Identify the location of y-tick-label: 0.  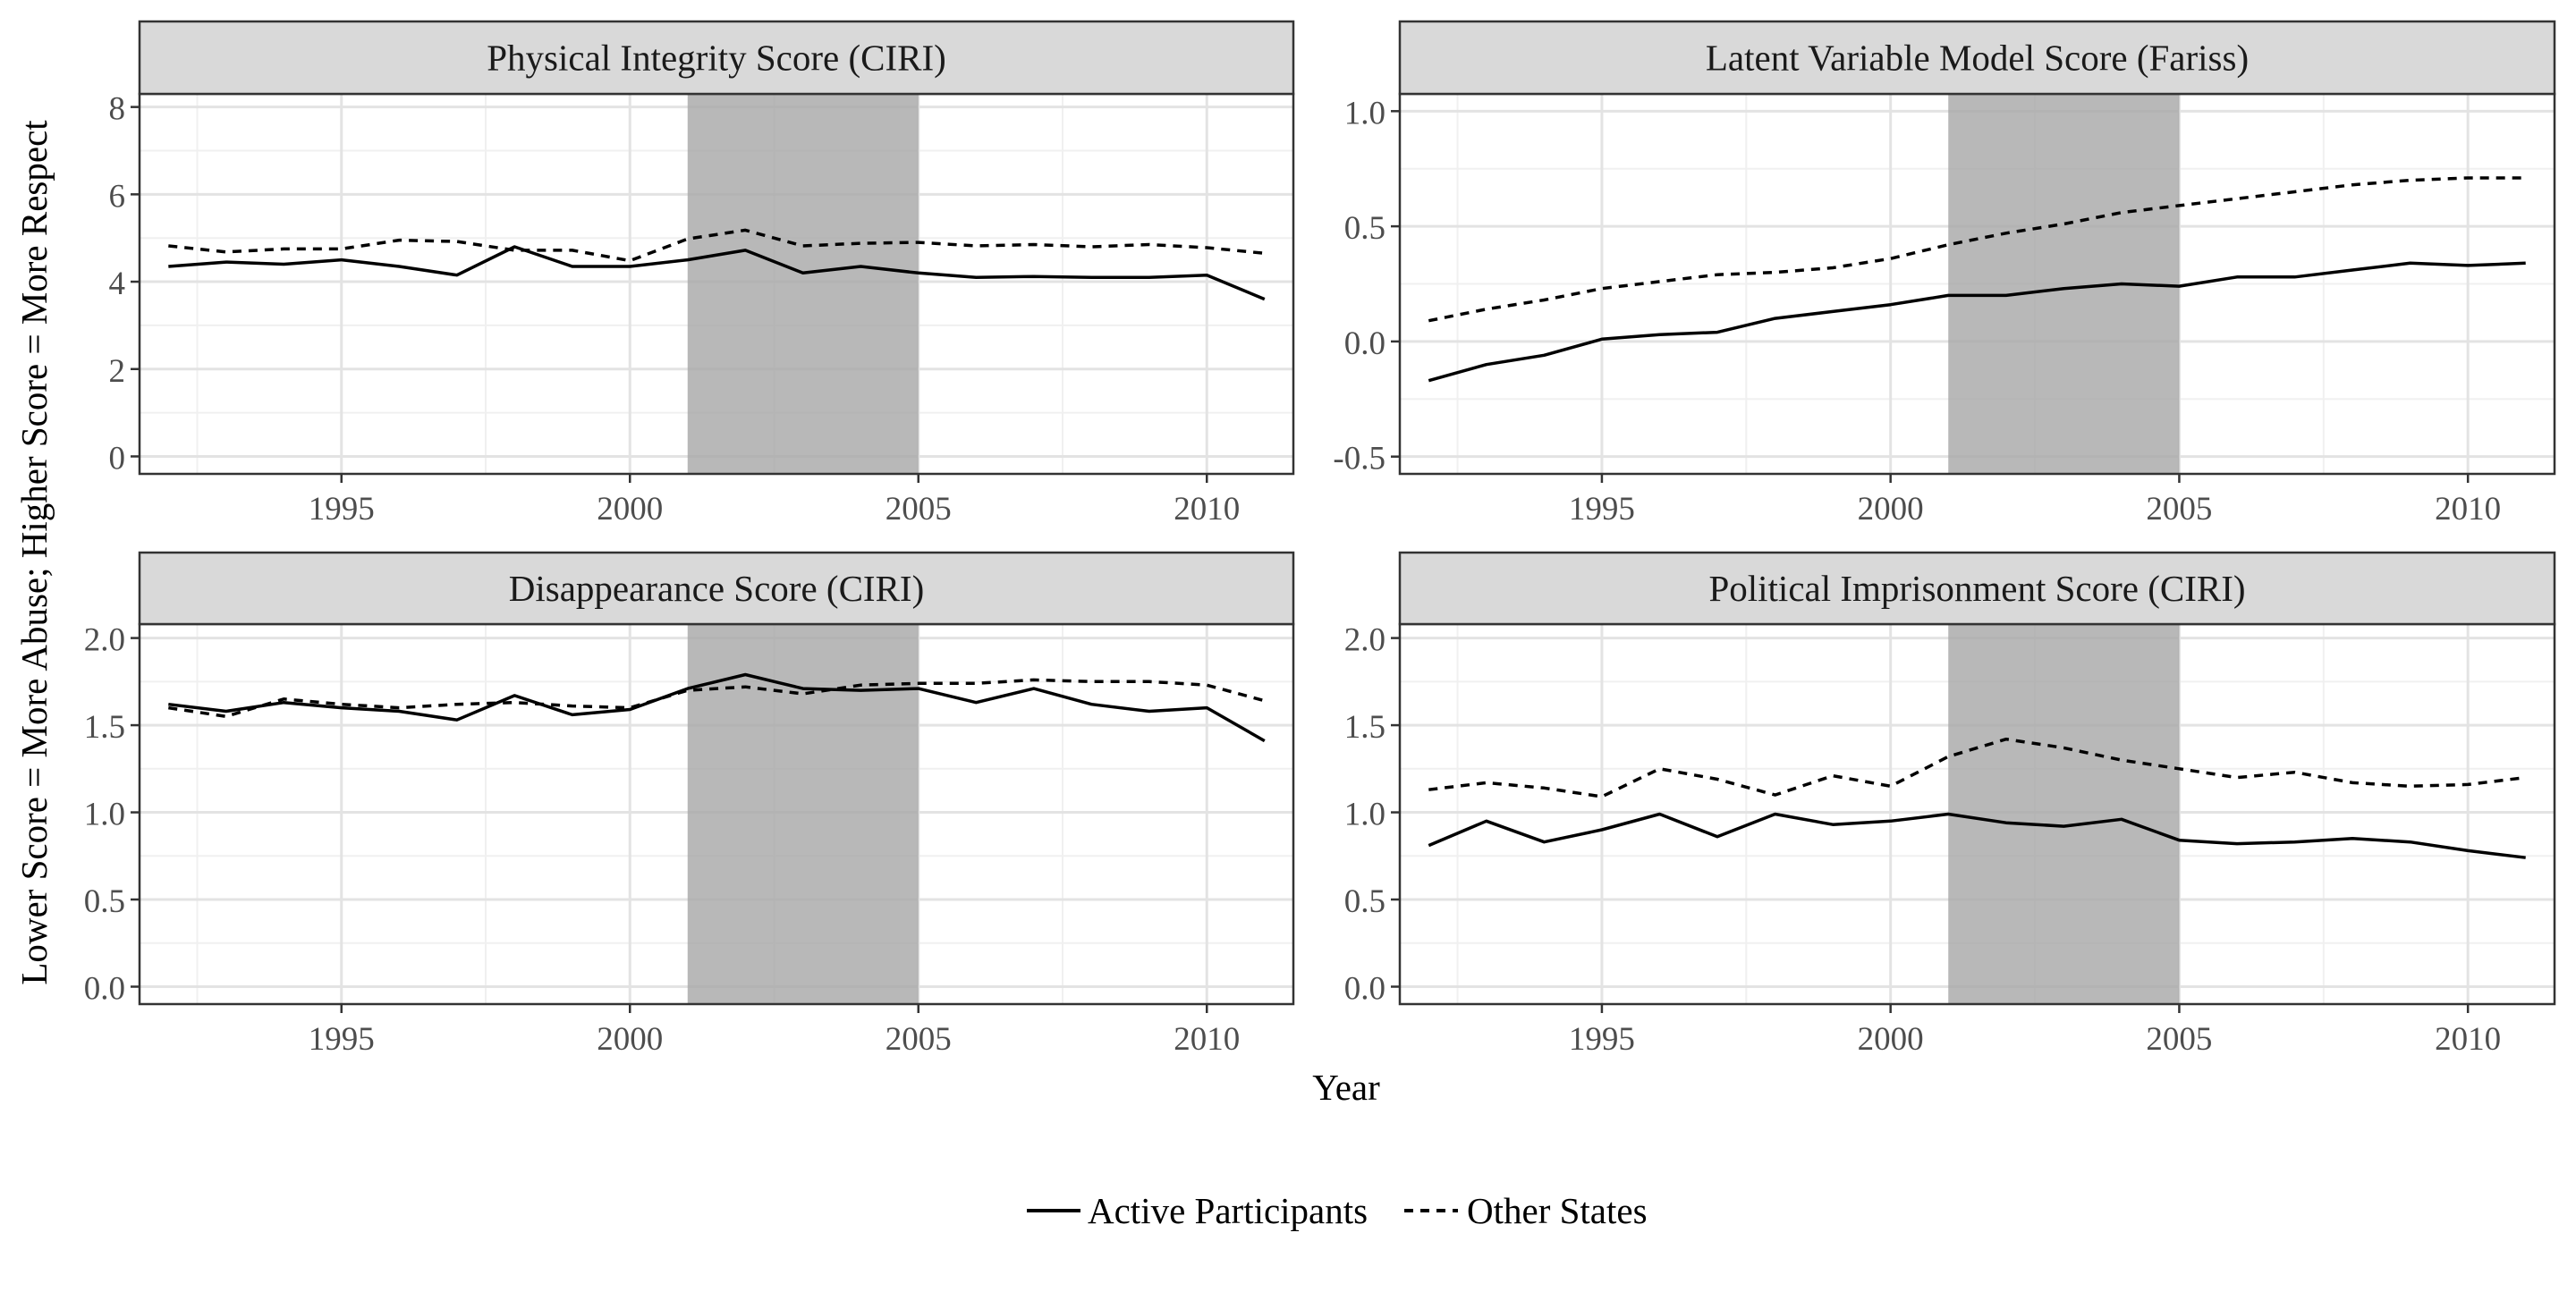
(117, 459).